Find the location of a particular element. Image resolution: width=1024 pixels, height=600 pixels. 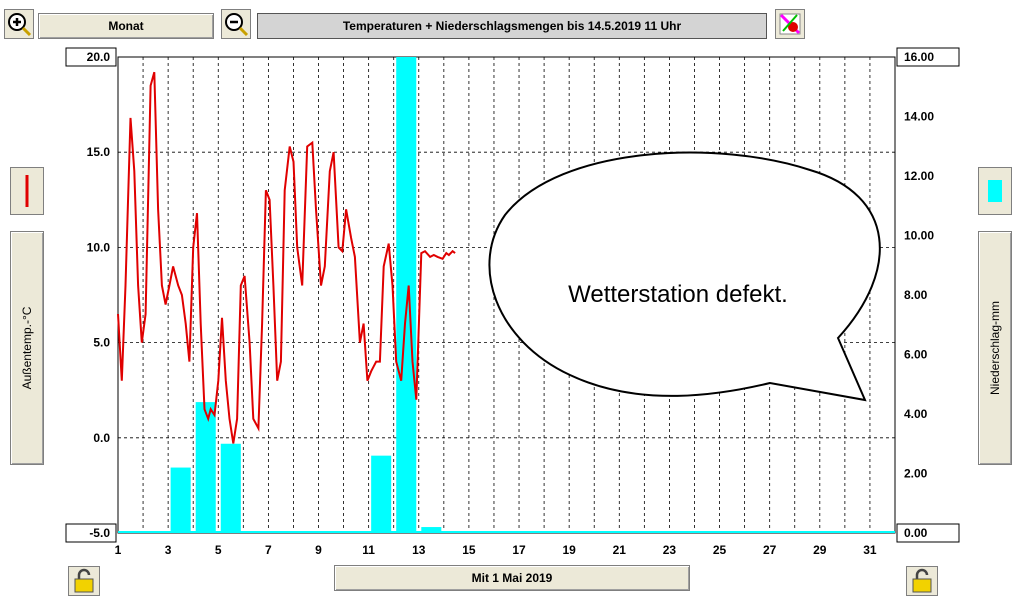

zoom-out-button is located at coordinates (236, 24).